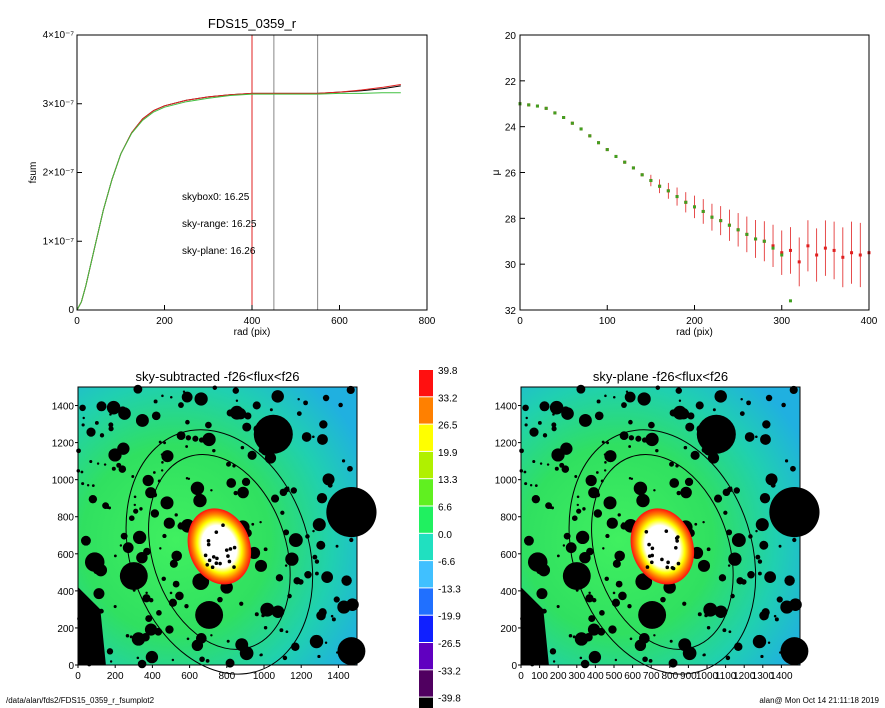 The height and width of the screenshot is (708, 885). I want to click on skysub-masked-star, so click(94, 562).